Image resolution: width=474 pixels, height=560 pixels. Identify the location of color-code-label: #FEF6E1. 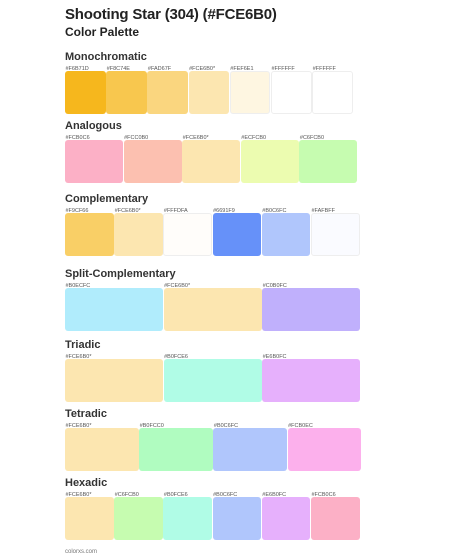
(242, 69).